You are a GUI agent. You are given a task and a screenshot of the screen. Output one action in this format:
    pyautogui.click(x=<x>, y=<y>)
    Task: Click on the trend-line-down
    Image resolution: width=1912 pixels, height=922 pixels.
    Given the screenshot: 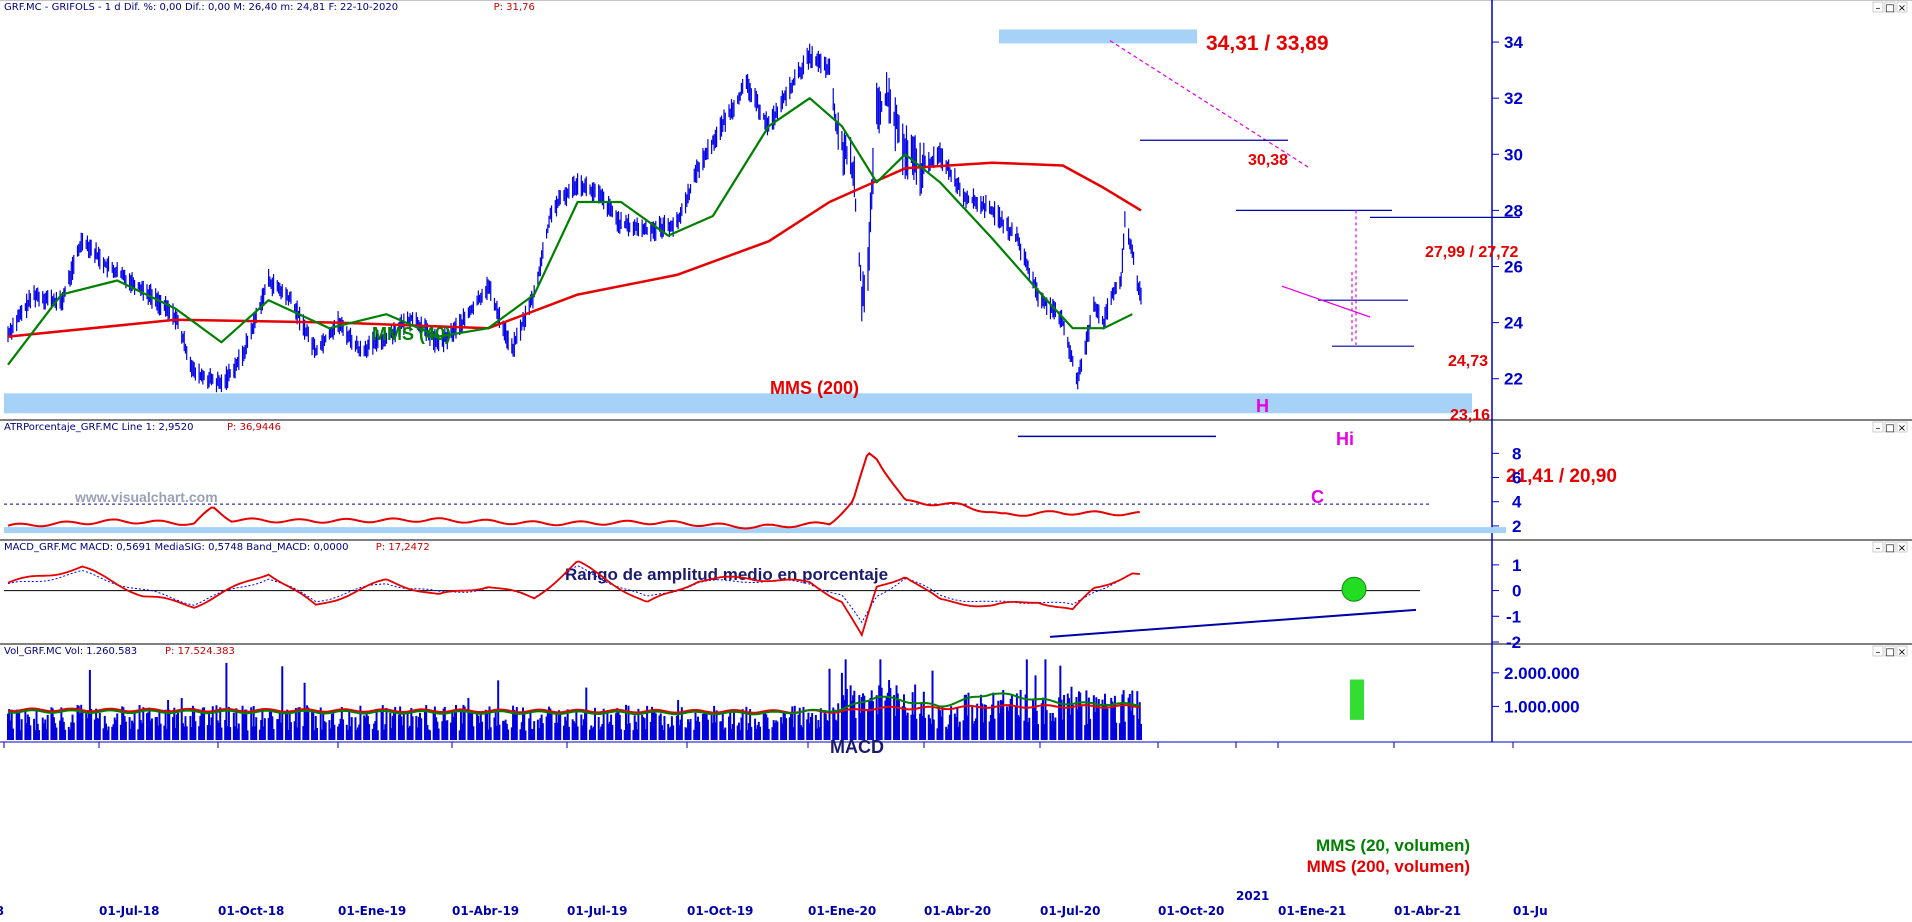 What is the action you would take?
    pyautogui.click(x=1210, y=104)
    